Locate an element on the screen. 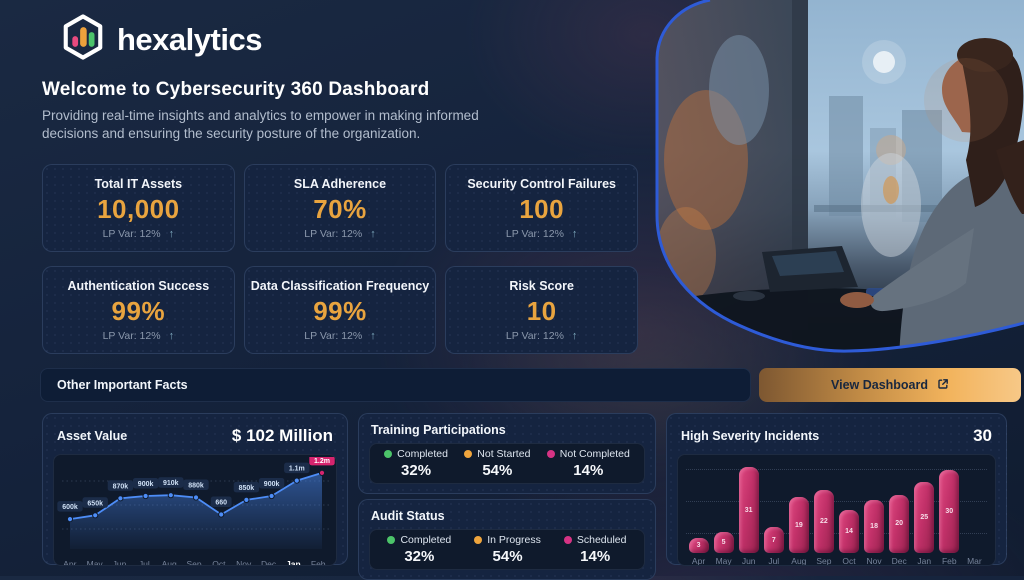  training-title: Training Participations is located at coordinates (438, 430).